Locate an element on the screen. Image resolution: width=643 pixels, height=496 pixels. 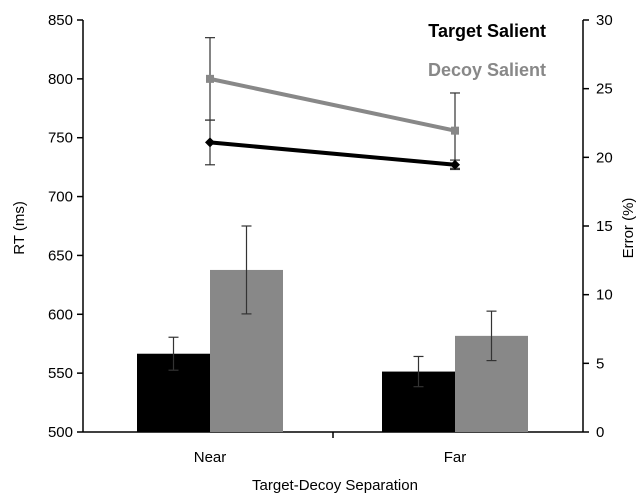
y-left-tick-label: 600 is located at coordinates (60, 314).